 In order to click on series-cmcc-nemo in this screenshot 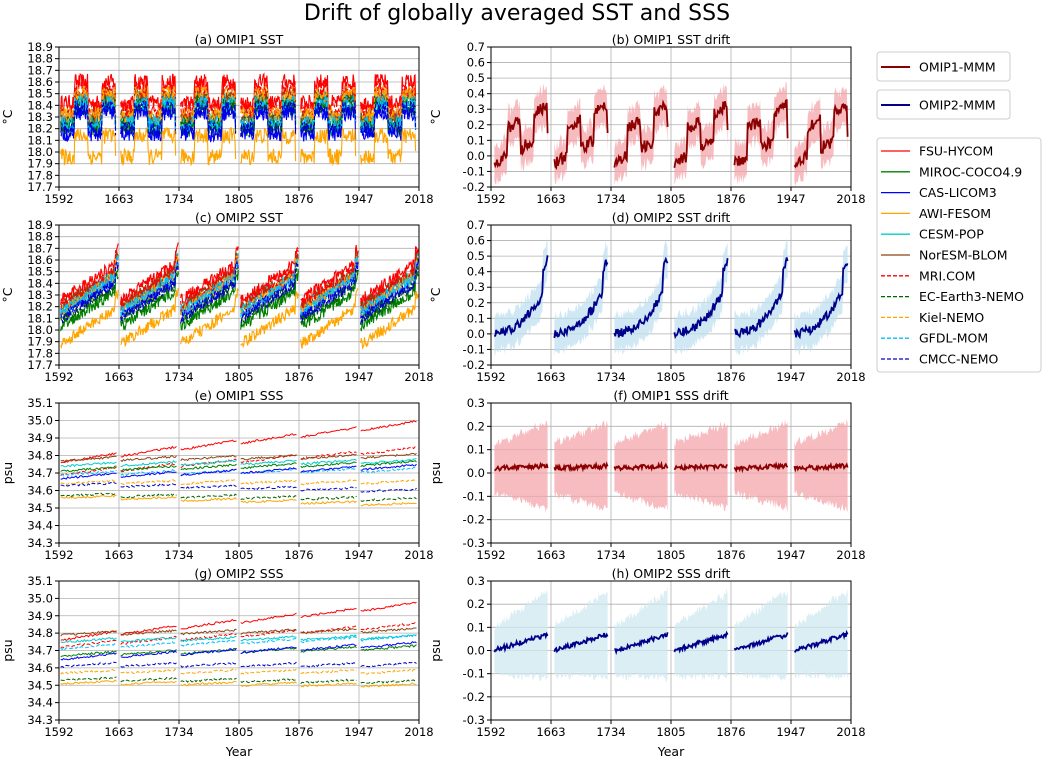, I will do `click(238, 119)`.